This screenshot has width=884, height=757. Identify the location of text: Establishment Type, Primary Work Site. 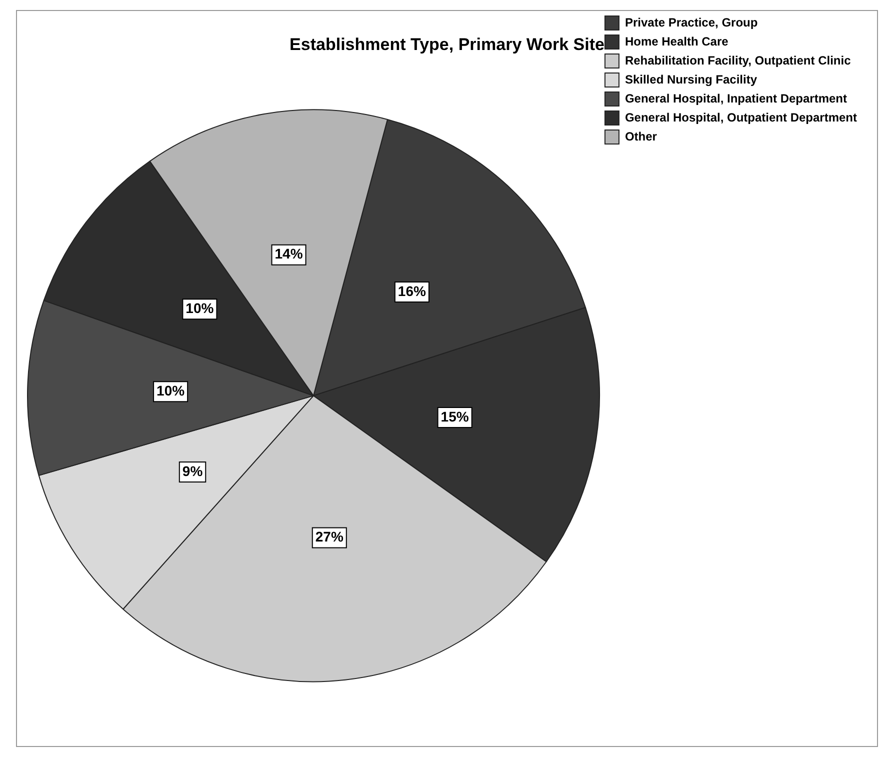
(447, 44).